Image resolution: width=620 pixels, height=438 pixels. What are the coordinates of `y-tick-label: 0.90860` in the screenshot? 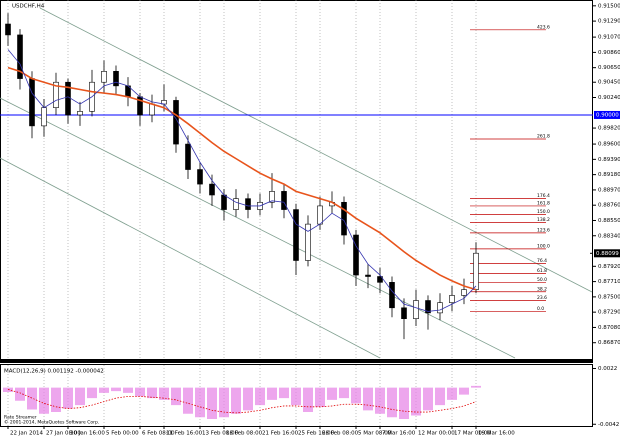 It's located at (609, 53).